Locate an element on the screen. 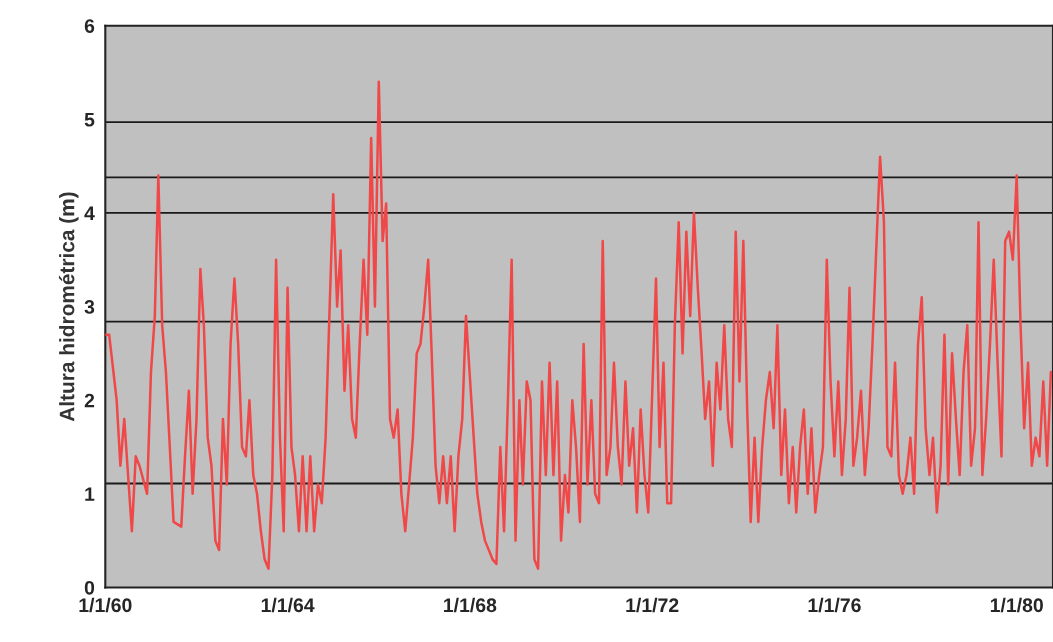 The height and width of the screenshot is (642, 1053). y-tick-label: 5 is located at coordinates (89, 119).